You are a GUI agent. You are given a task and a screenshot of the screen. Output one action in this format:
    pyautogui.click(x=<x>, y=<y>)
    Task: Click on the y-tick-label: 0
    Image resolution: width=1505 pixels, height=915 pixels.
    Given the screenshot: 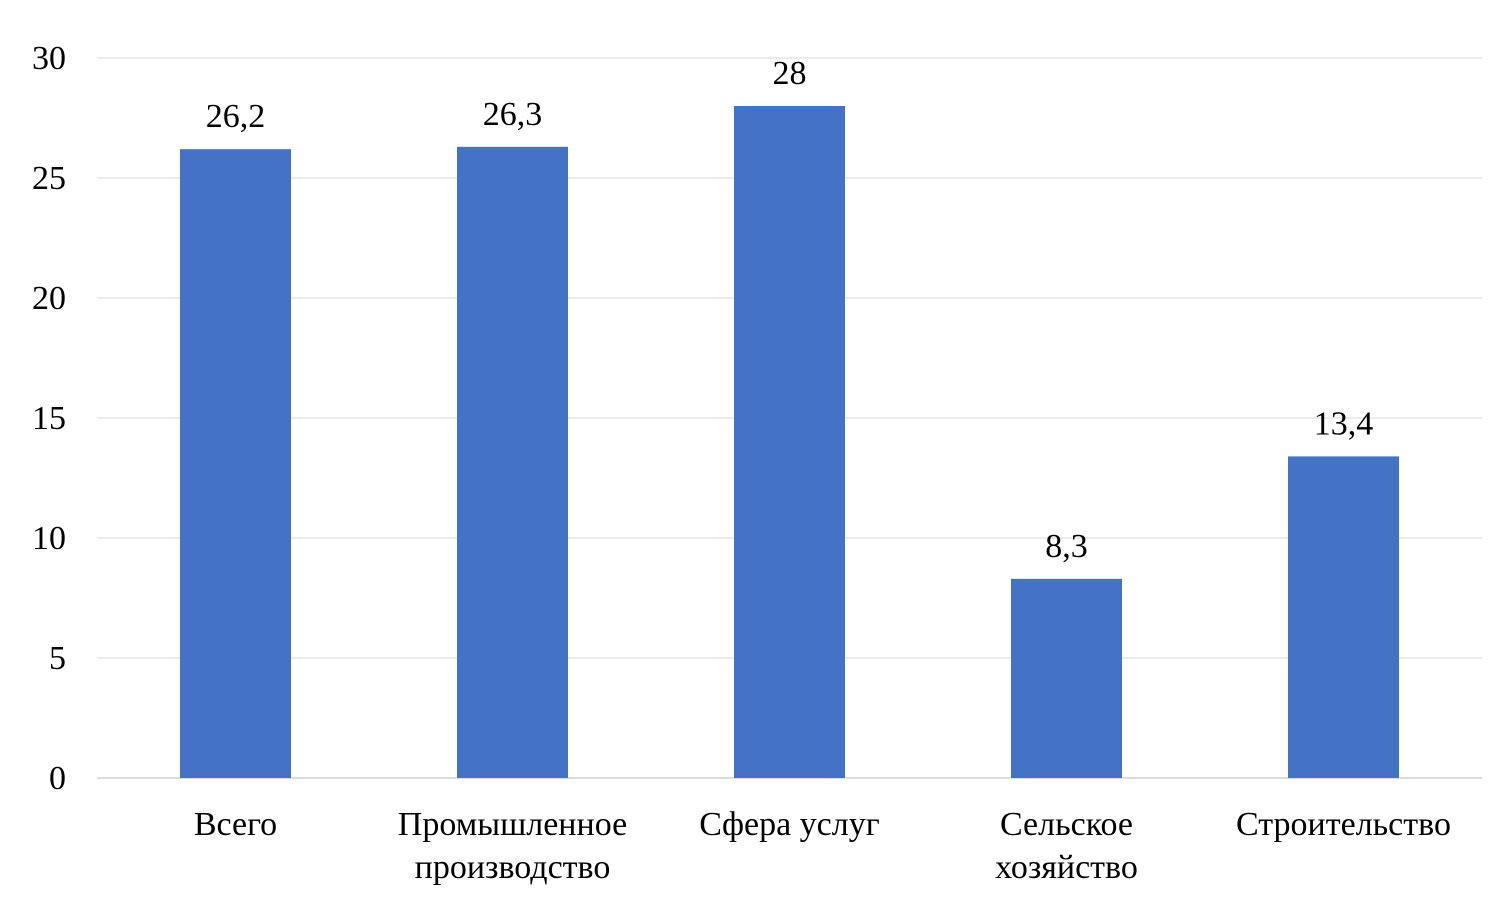 What is the action you would take?
    pyautogui.click(x=57, y=778)
    